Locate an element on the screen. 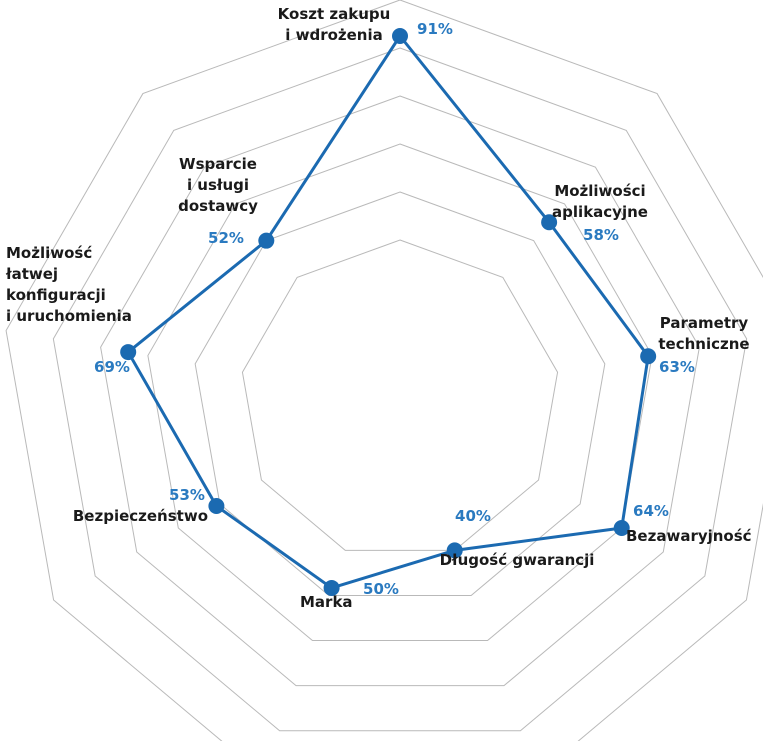 Image resolution: width=763 pixels, height=741 pixels. data-label: 69% is located at coordinates (112, 367).